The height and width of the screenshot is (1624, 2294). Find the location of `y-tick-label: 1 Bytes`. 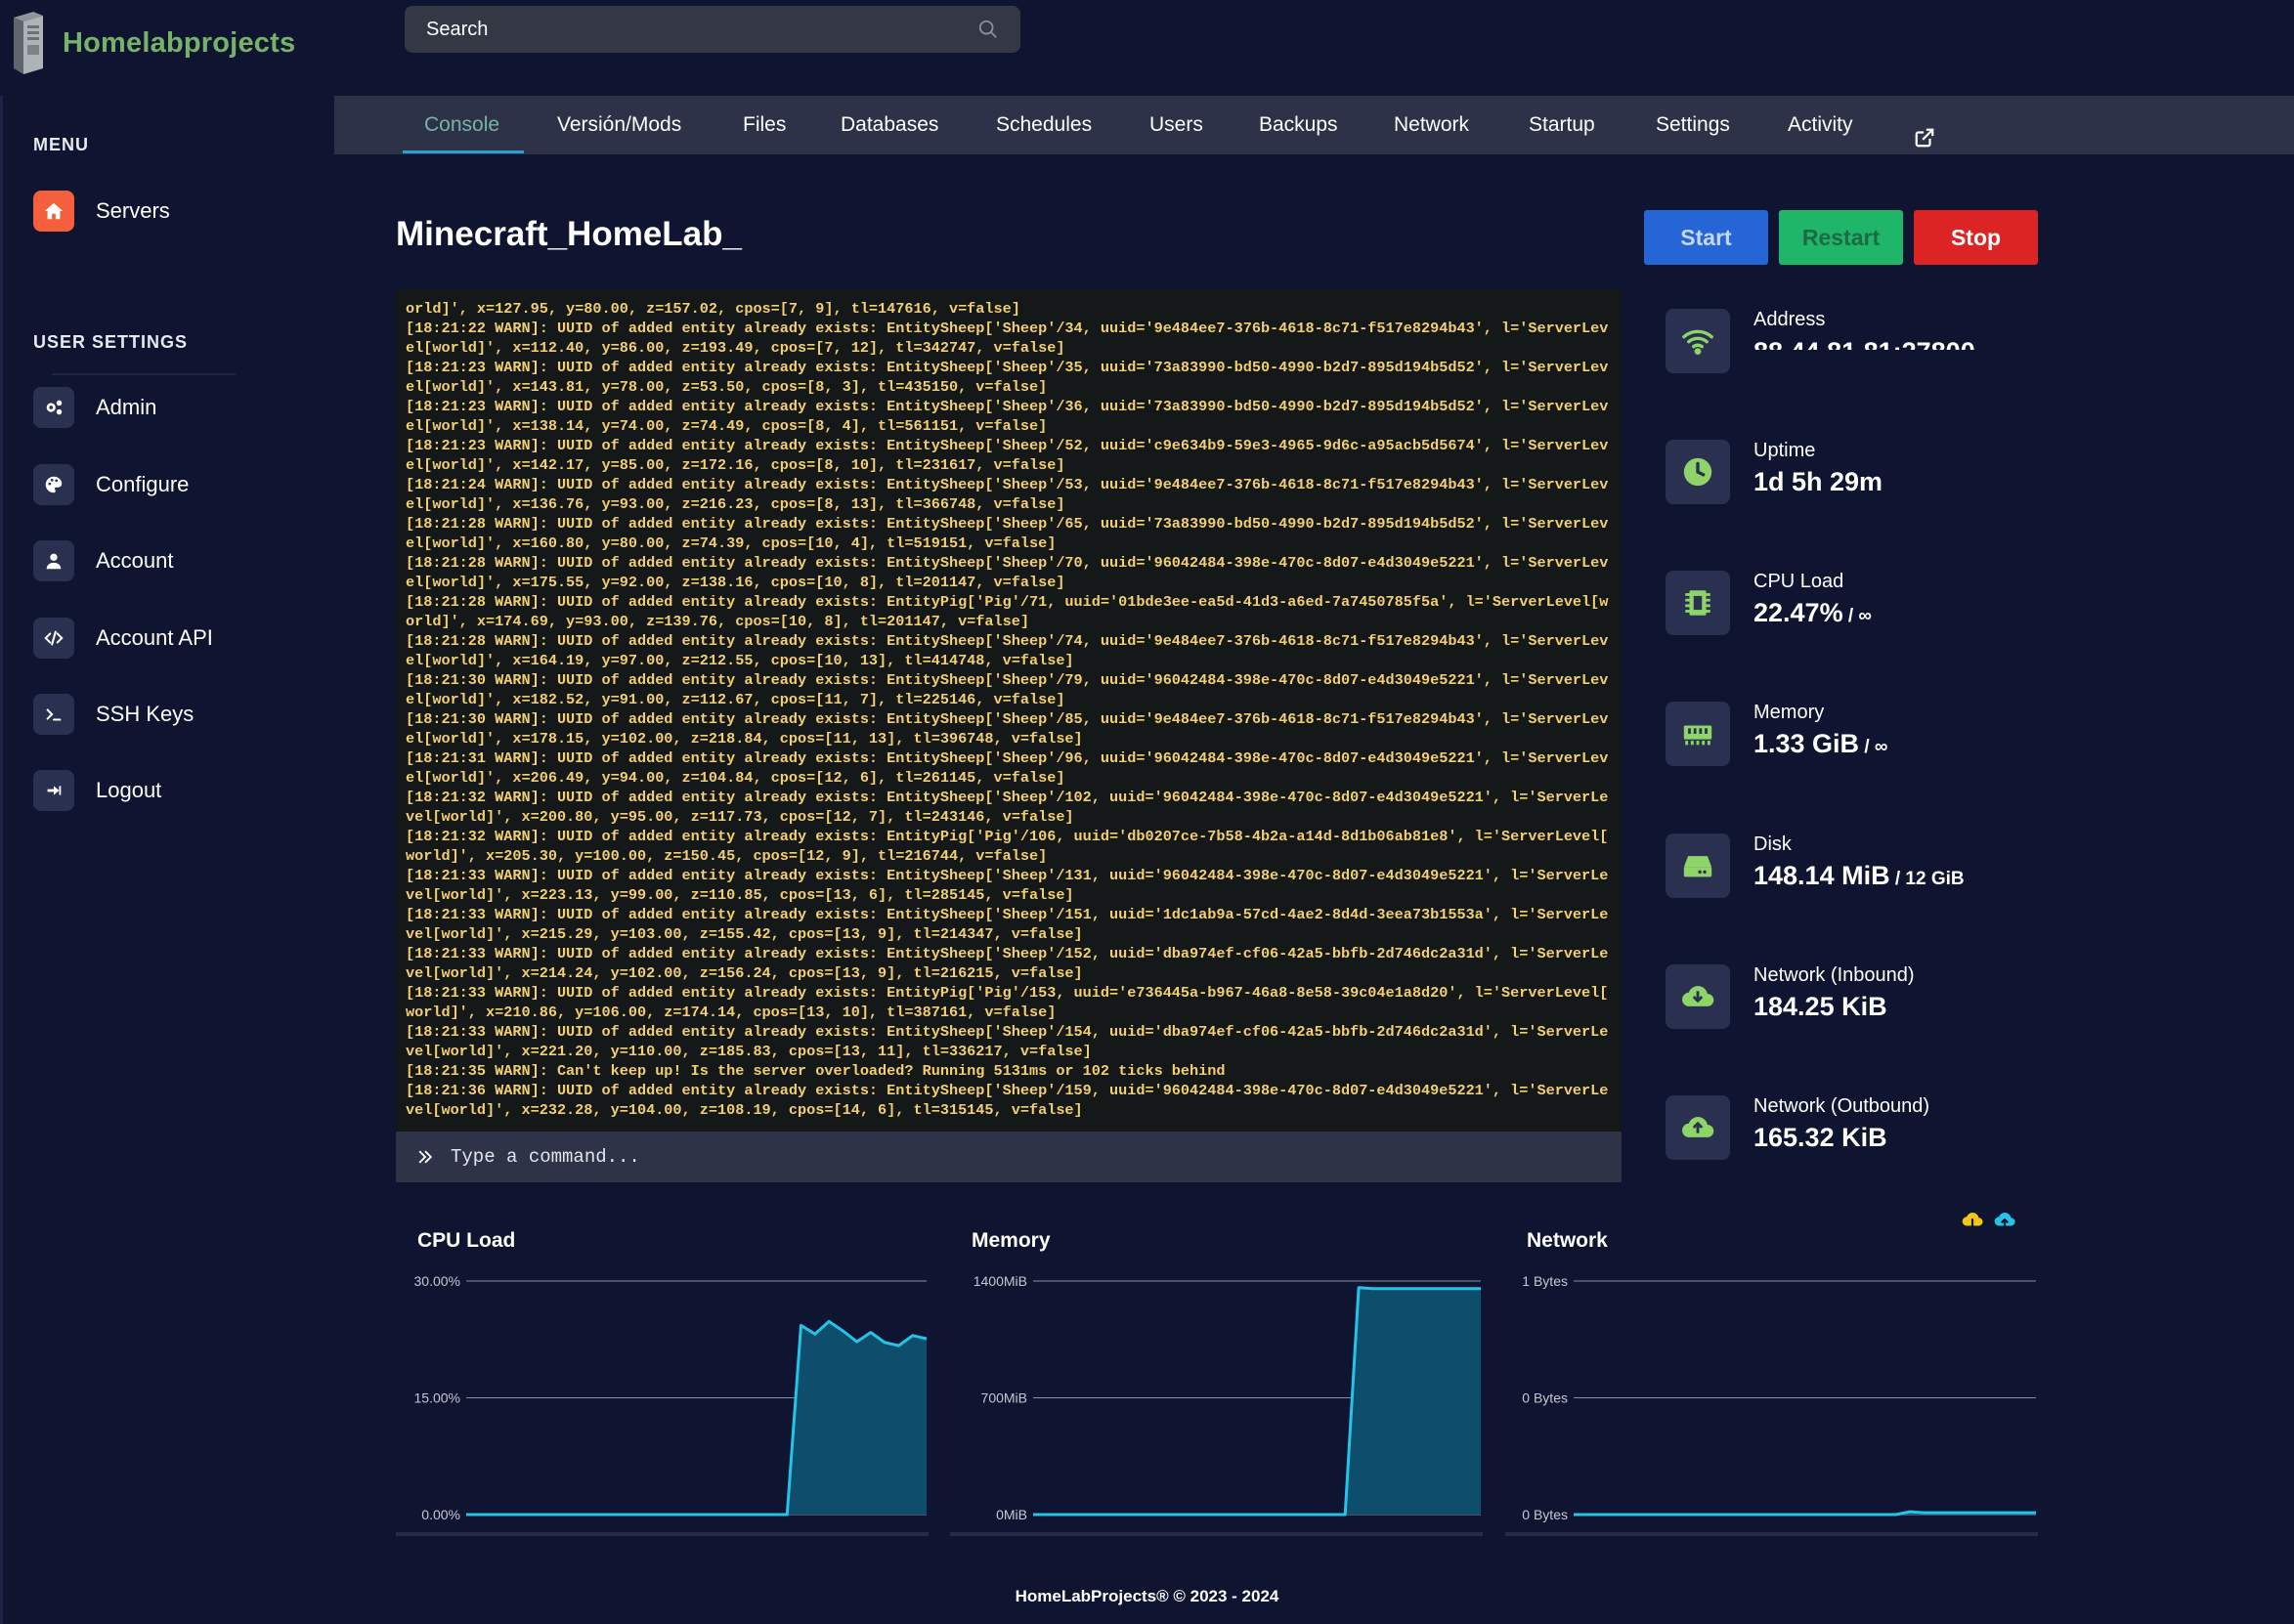

y-tick-label: 1 Bytes is located at coordinates (1545, 1281).